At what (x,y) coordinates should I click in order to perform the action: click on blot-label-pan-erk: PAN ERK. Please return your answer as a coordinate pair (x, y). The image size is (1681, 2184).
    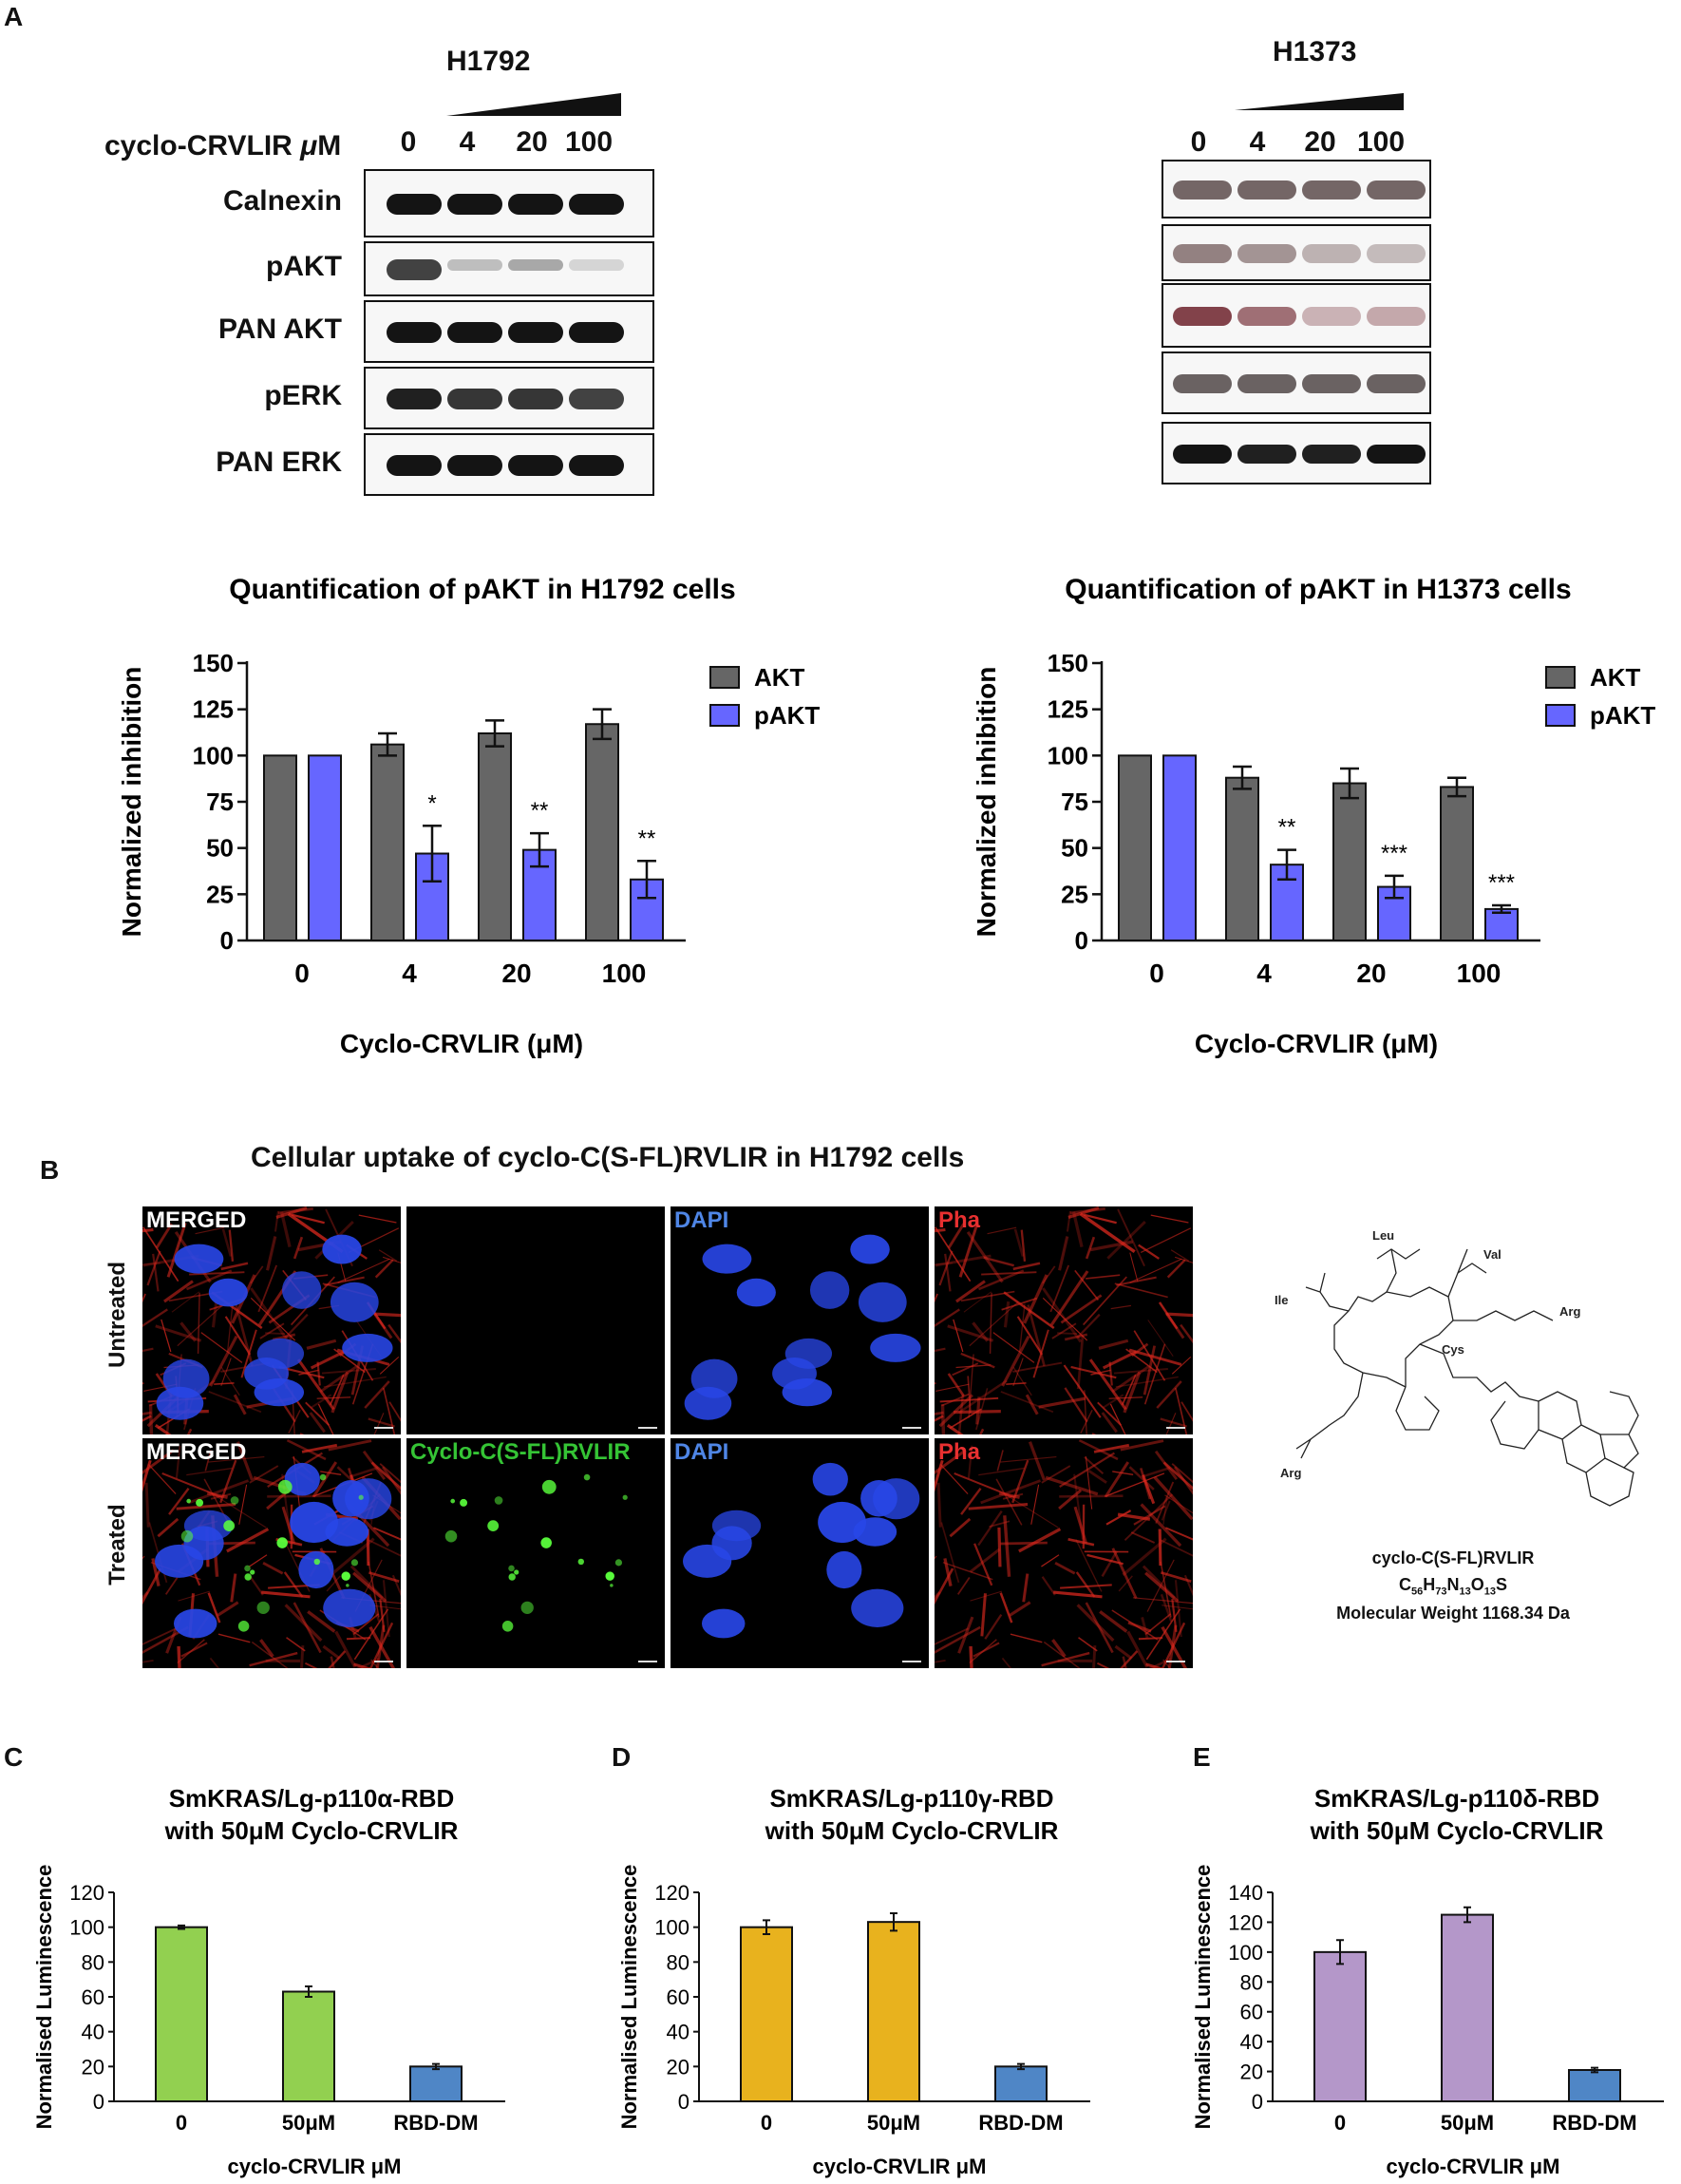
    Looking at the image, I should click on (279, 462).